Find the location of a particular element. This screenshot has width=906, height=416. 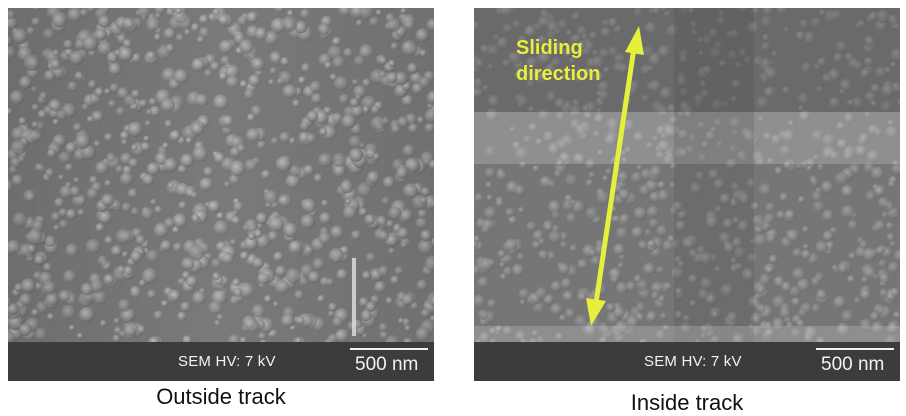

caption-inside-track: Inside track is located at coordinates (687, 402).